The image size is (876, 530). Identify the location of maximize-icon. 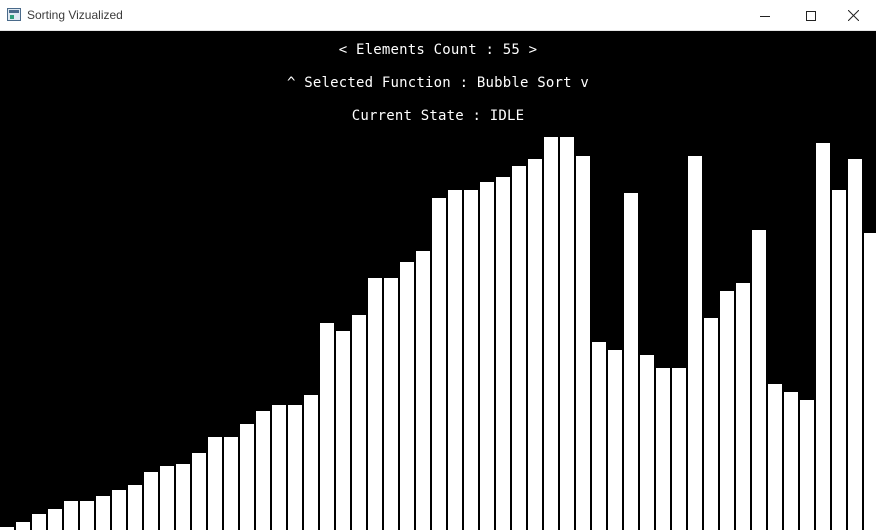
(811, 15).